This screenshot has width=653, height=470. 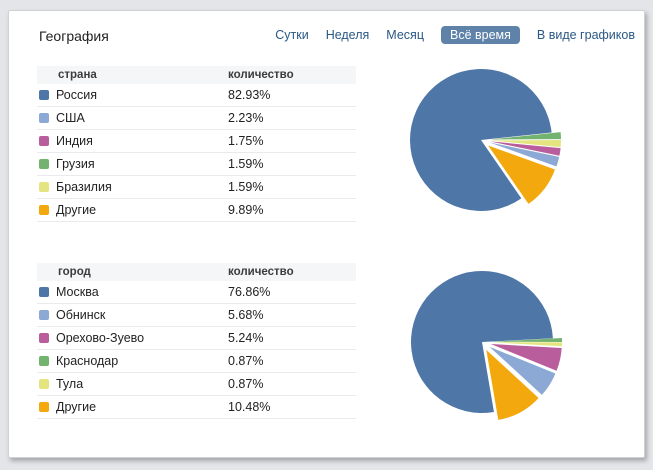 I want to click on city-label: Тула, so click(x=70, y=384).